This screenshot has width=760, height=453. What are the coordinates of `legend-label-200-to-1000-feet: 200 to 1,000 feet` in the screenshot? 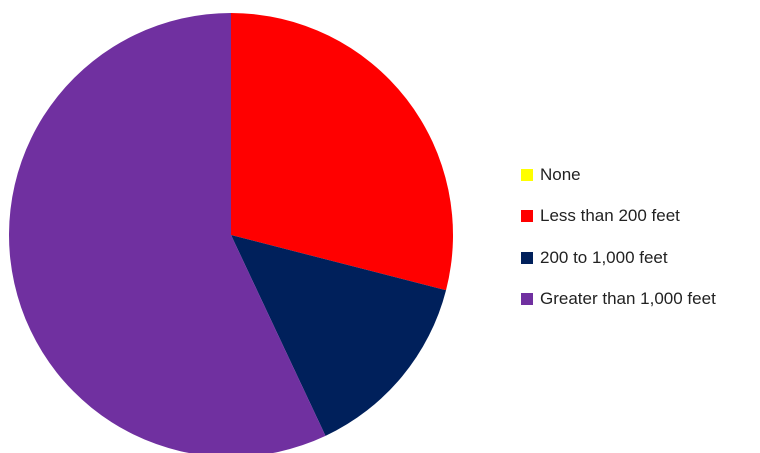 It's located at (604, 257).